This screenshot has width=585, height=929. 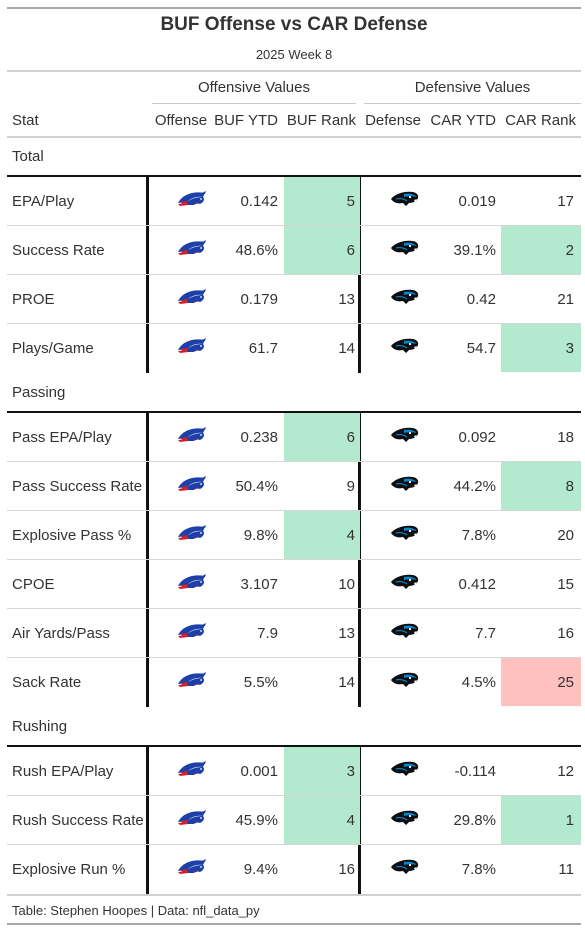 What do you see at coordinates (147, 820) in the screenshot?
I see `offense-column-rule` at bounding box center [147, 820].